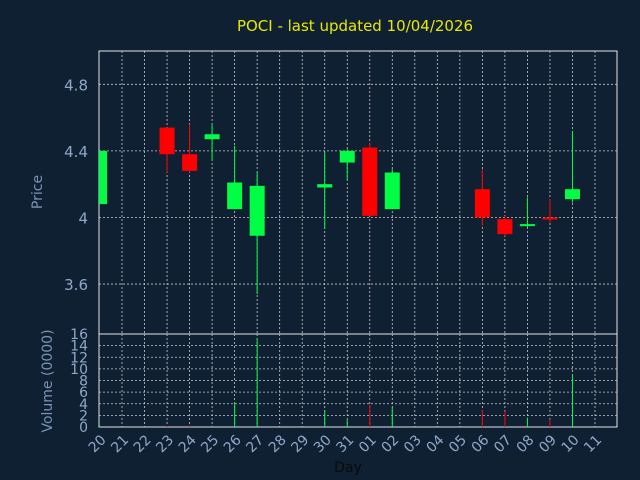 This screenshot has height=480, width=640. I want to click on x-tick-label: 30, so click(323, 444).